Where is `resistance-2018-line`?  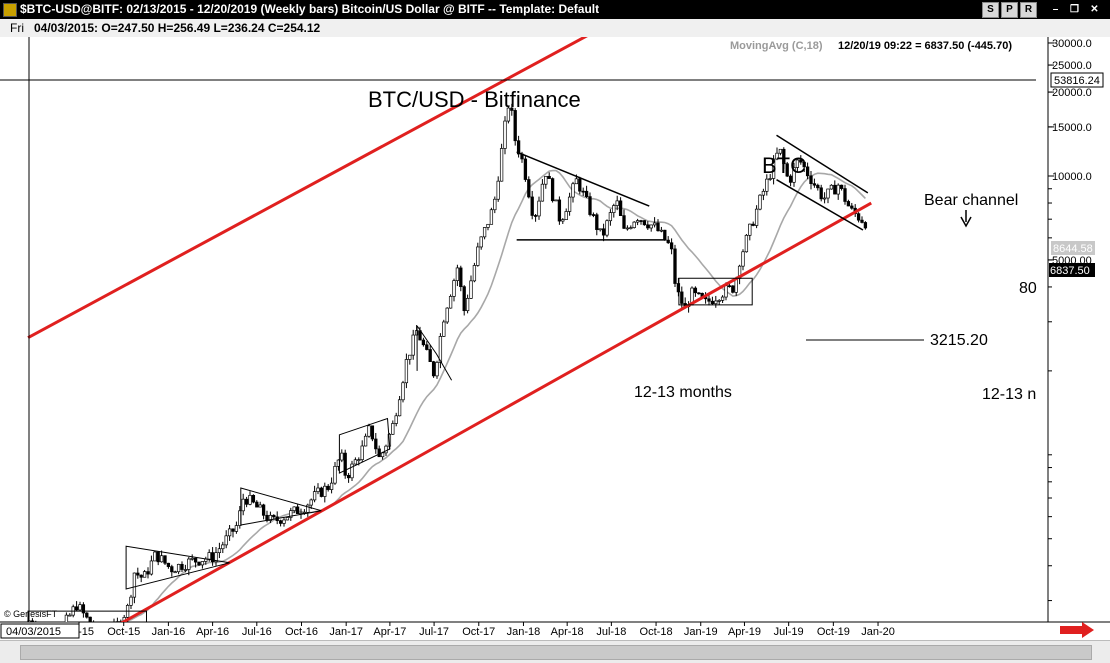
resistance-2018-line is located at coordinates (583, 179).